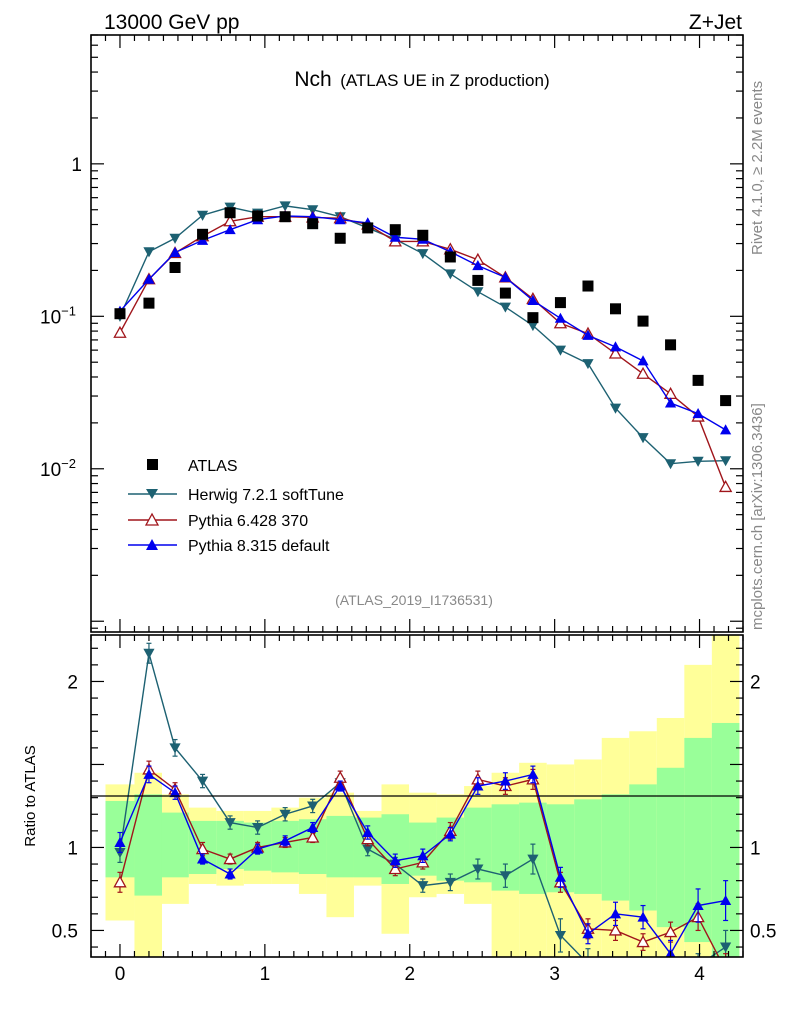 The height and width of the screenshot is (1024, 786). Describe the element at coordinates (757, 516) in the screenshot. I see `mcplots-source-label: mcplots.cern.ch [arXiv:1306.3436]` at that location.